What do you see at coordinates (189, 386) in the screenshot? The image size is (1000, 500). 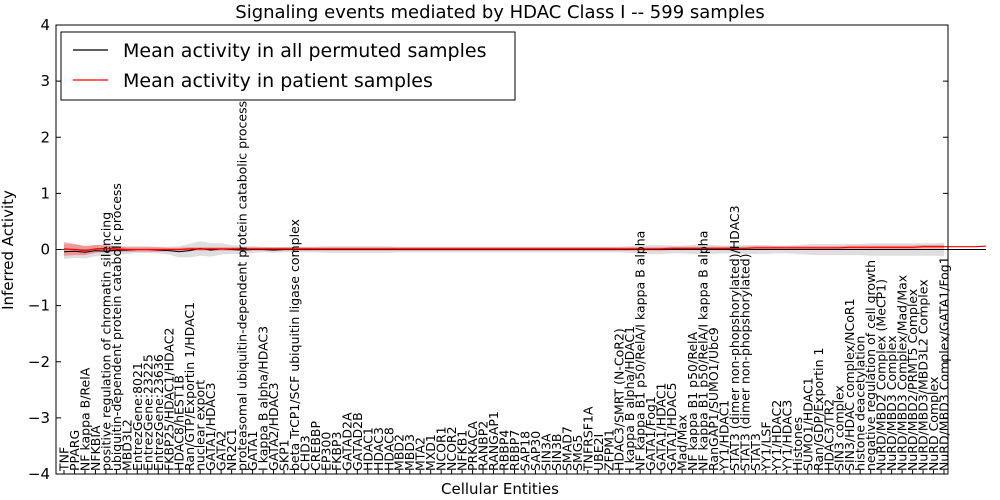 I see `x-tick-label: Ran/GTP/Exportin 1/HDAC1` at bounding box center [189, 386].